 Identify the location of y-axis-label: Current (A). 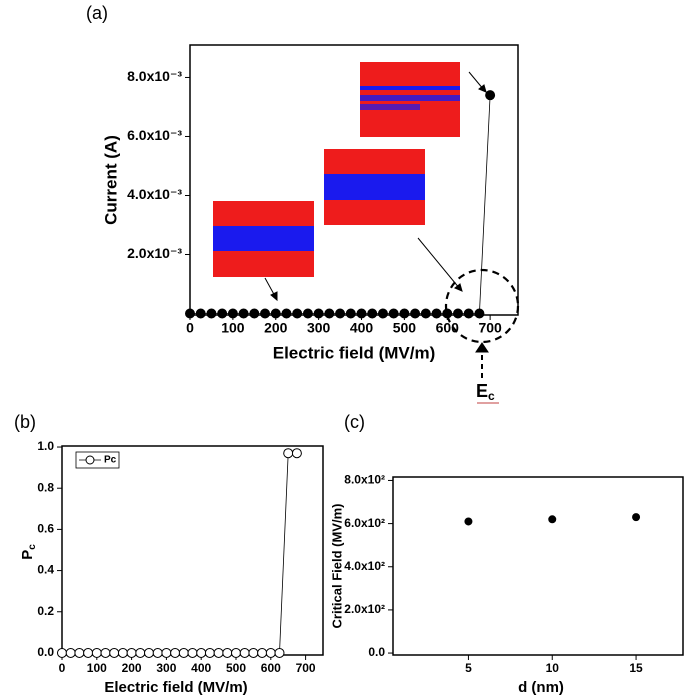
(110, 180).